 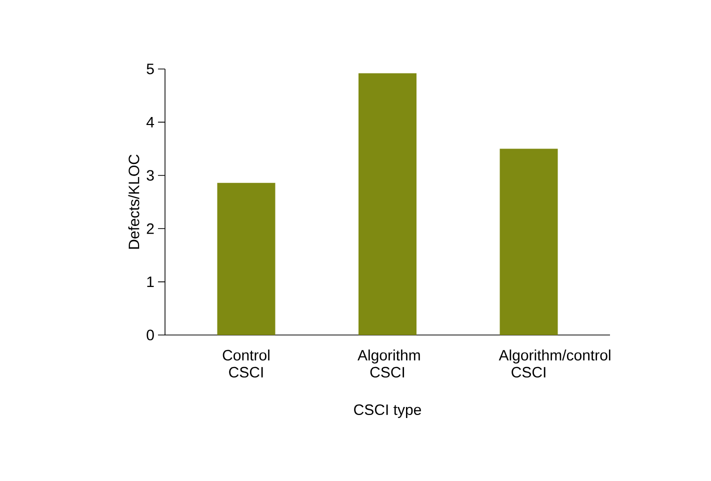 What do you see at coordinates (150, 228) in the screenshot?
I see `y-tick-label: 2` at bounding box center [150, 228].